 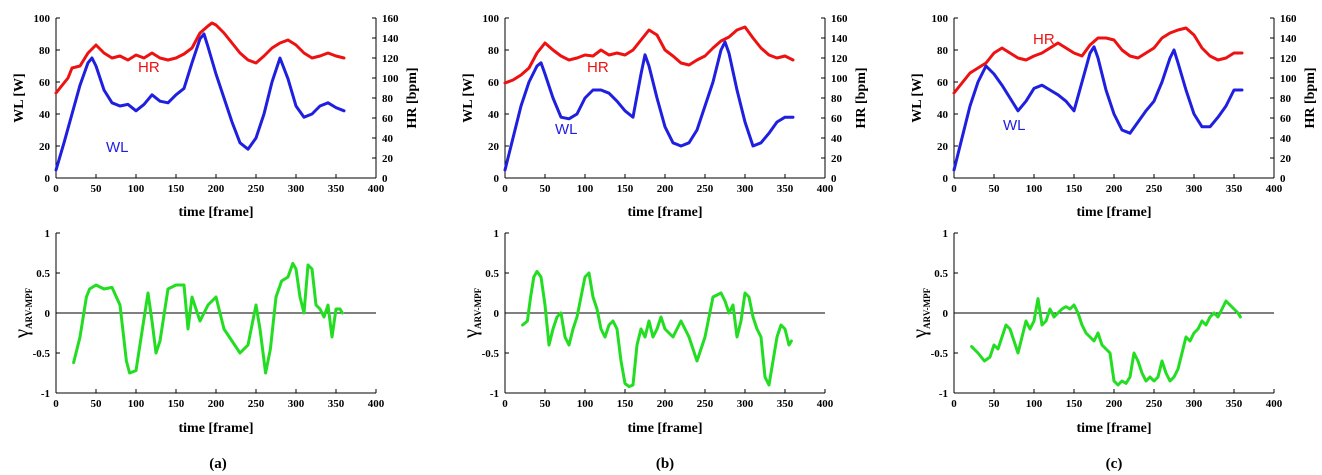 I want to click on y2-tick-label: 160, so click(x=1288, y=19).